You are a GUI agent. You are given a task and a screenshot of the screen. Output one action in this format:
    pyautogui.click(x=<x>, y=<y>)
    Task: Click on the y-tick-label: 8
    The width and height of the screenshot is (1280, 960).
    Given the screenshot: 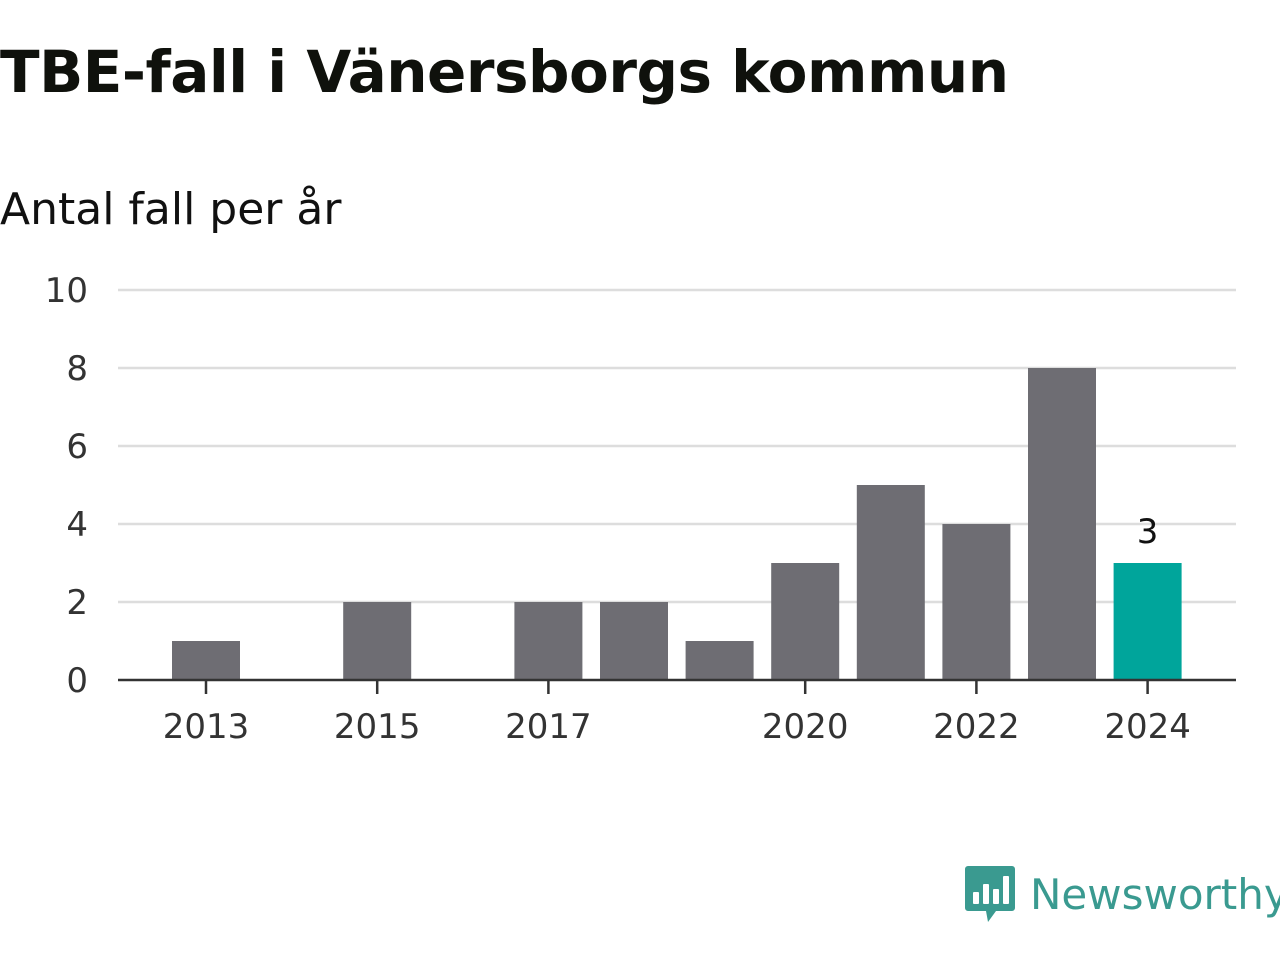 What is the action you would take?
    pyautogui.click(x=77, y=369)
    